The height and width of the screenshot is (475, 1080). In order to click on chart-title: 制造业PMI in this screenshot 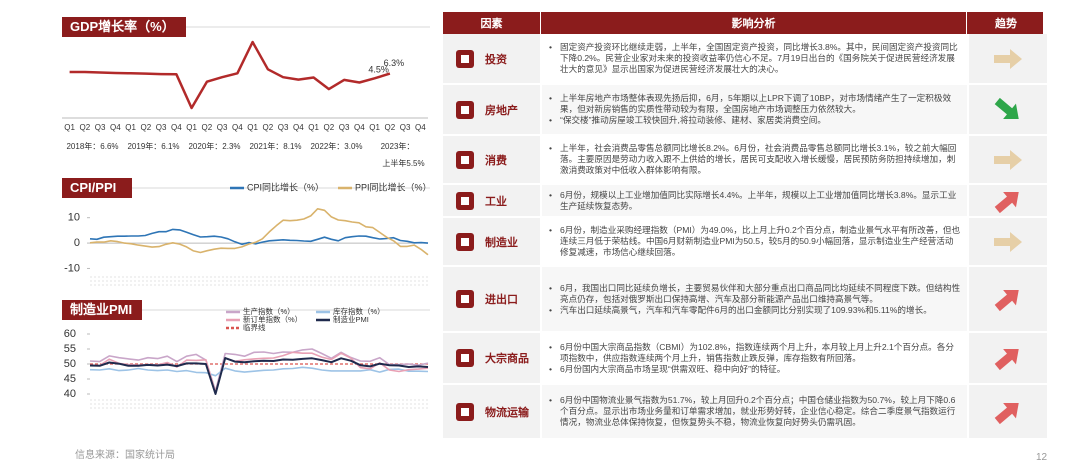, I will do `click(101, 309)`.